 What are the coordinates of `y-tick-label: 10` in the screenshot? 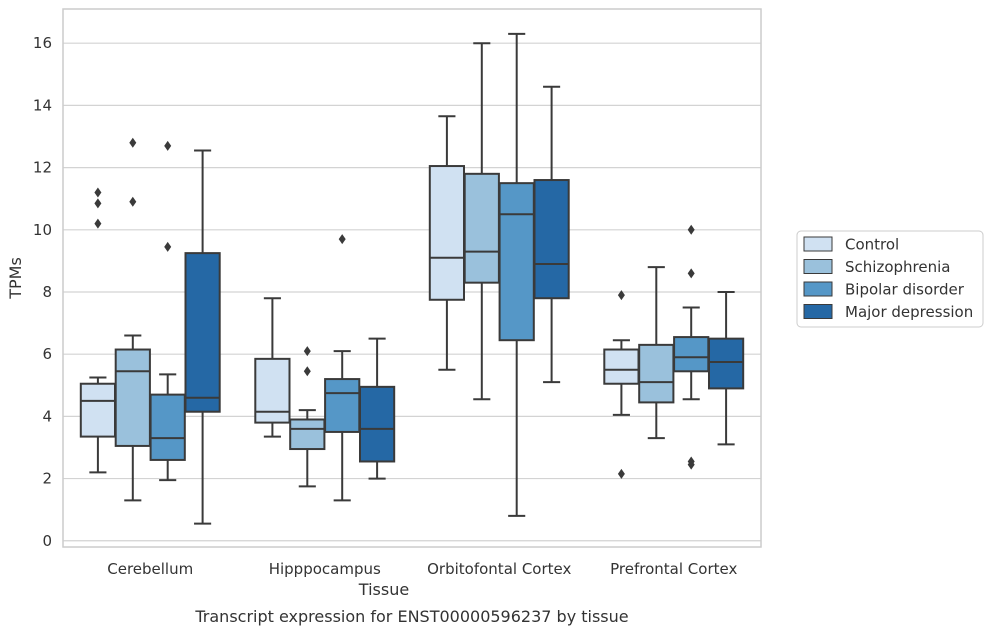 It's located at (42, 230).